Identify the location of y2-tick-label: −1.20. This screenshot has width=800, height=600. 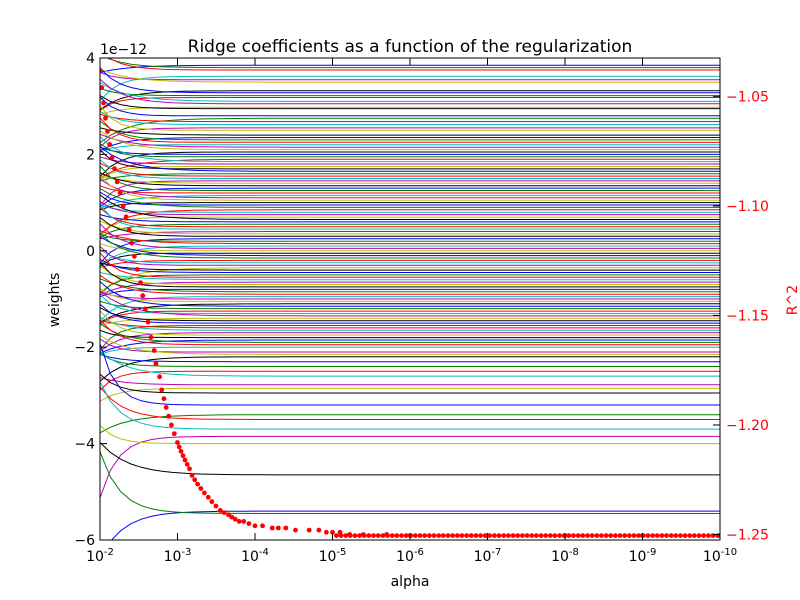
(747, 426).